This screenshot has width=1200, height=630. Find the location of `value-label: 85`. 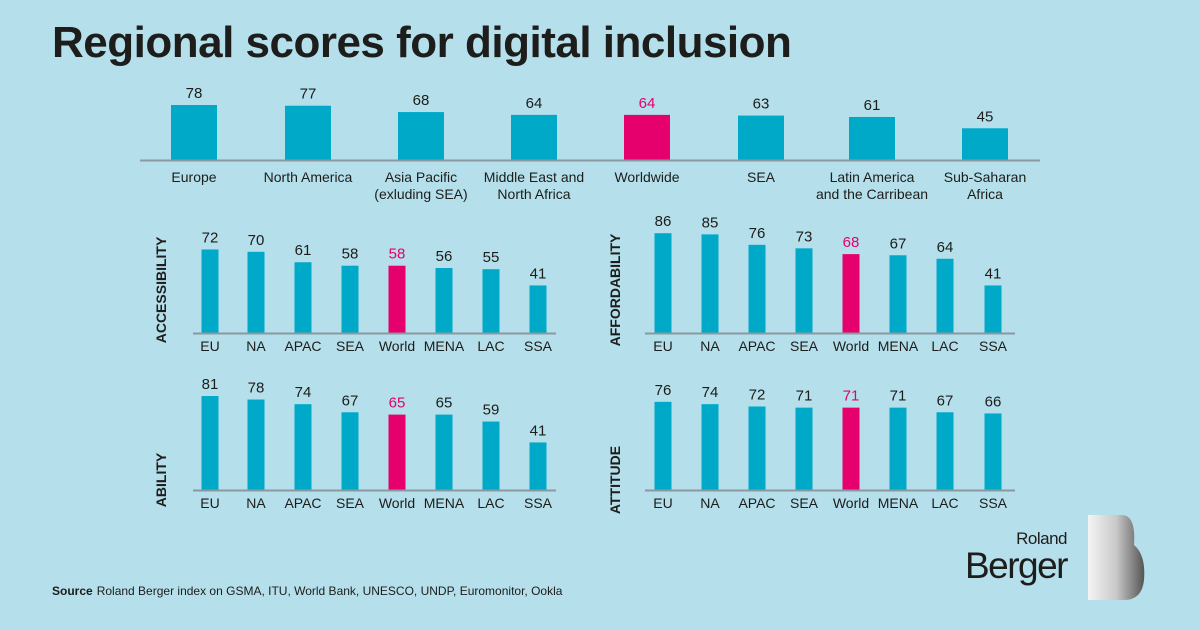

value-label: 85 is located at coordinates (710, 222).